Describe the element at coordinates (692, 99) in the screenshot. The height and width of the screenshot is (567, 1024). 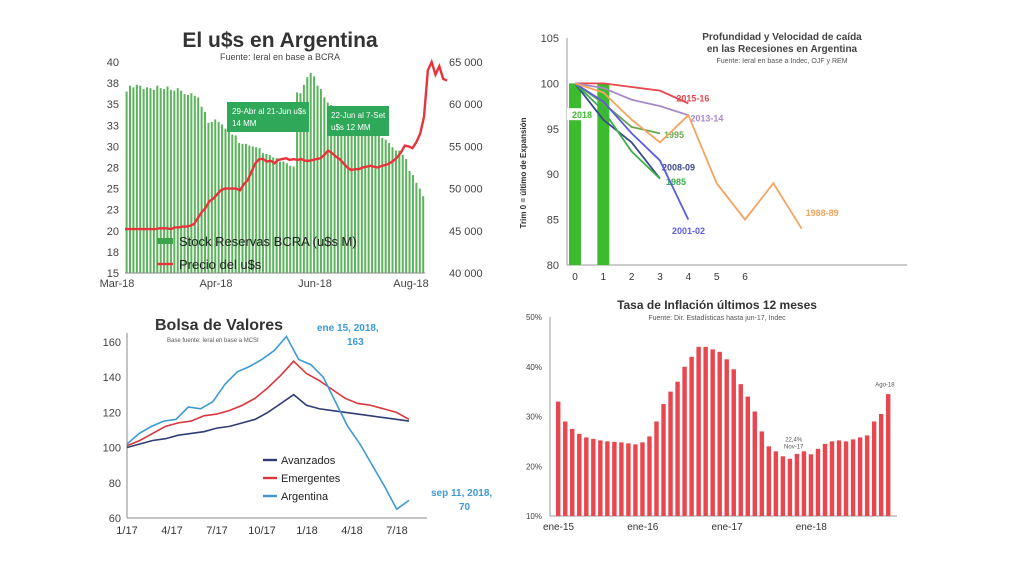
I see `series-label-2015-16: 2015-16` at that location.